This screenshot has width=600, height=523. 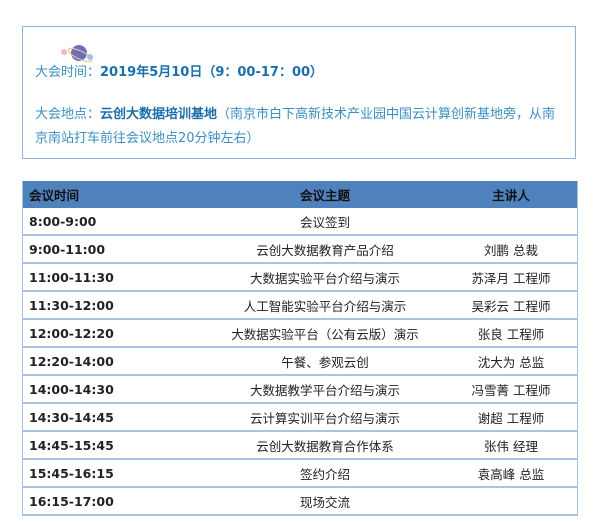 What do you see at coordinates (68, 114) in the screenshot?
I see `place-label: 大会地点：` at bounding box center [68, 114].